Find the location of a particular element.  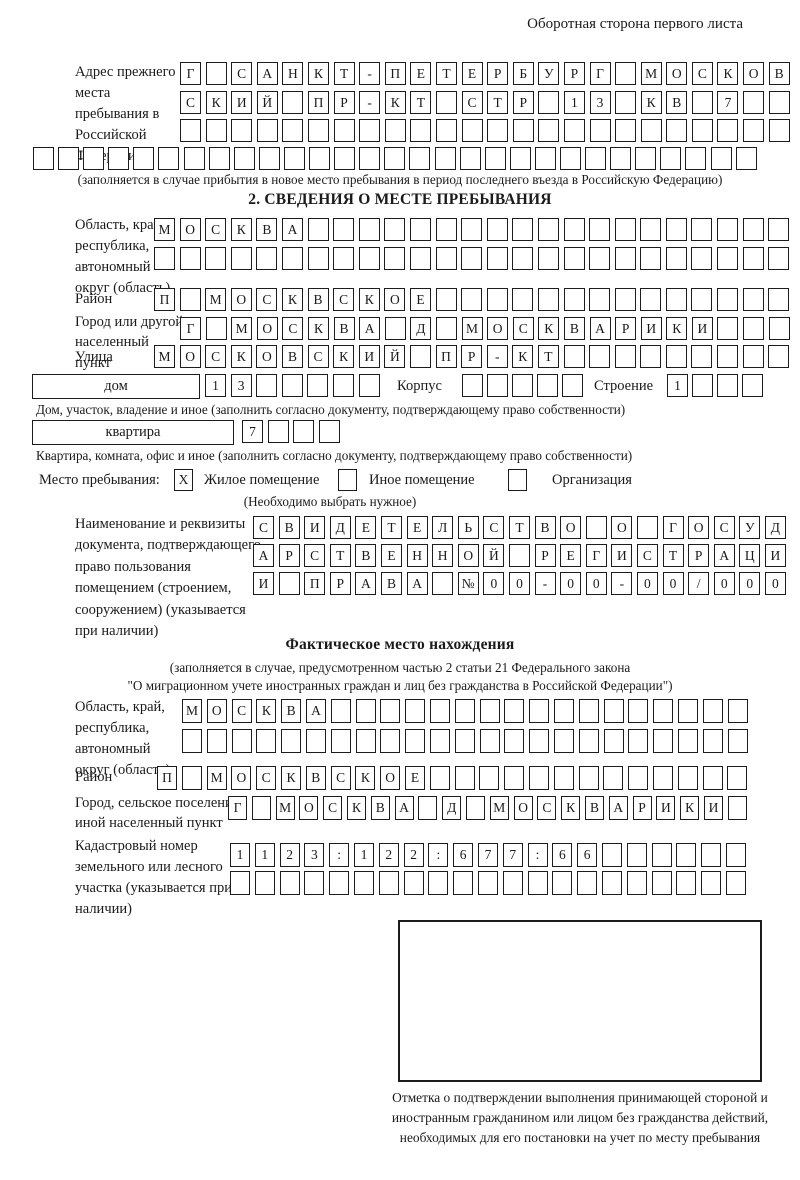

char-box: : is located at coordinates (339, 855).